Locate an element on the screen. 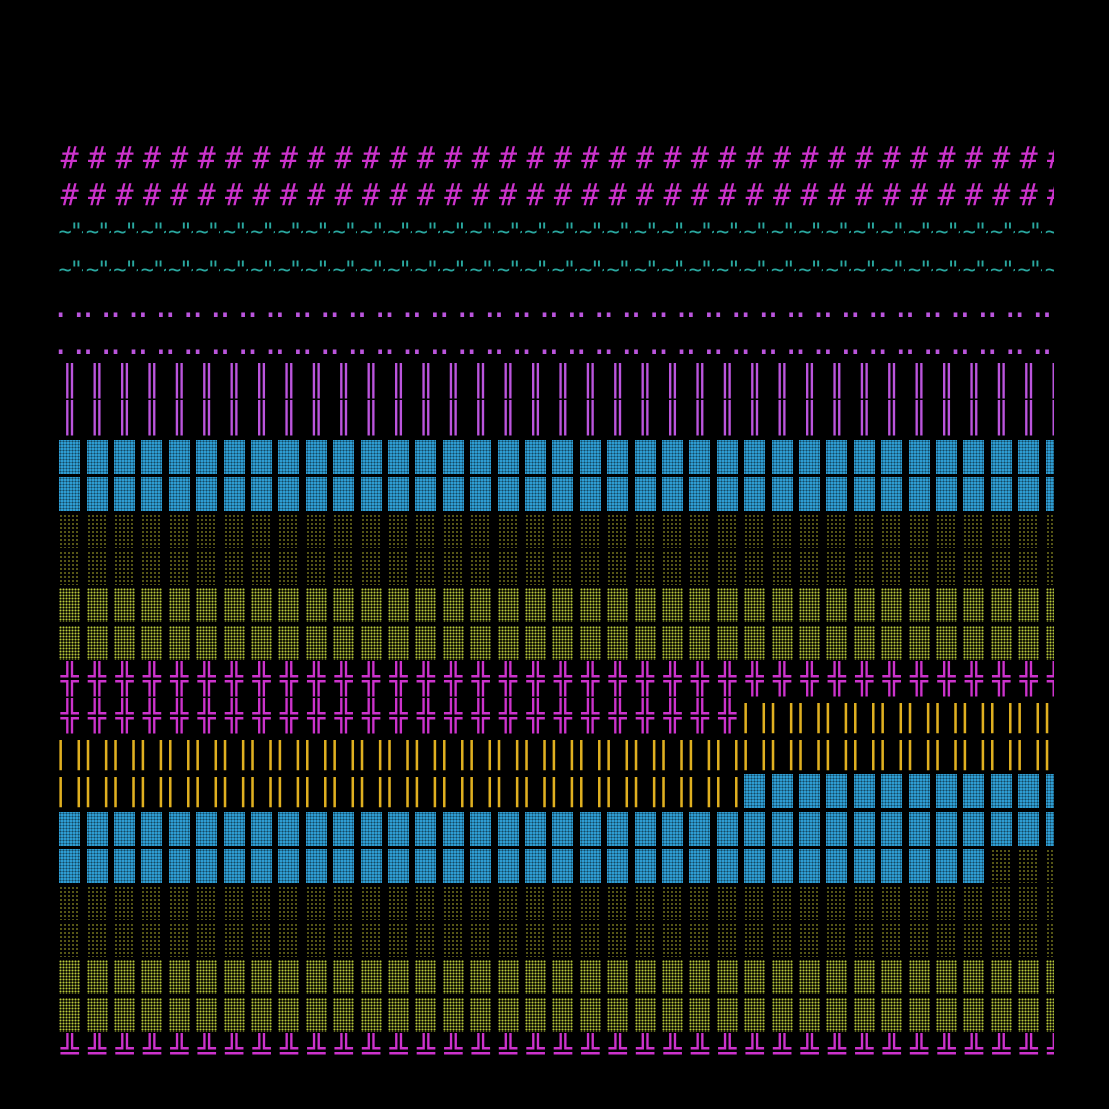 This screenshot has width=1109, height=1109. pattern-row: ##################################### is located at coordinates (555, 159).